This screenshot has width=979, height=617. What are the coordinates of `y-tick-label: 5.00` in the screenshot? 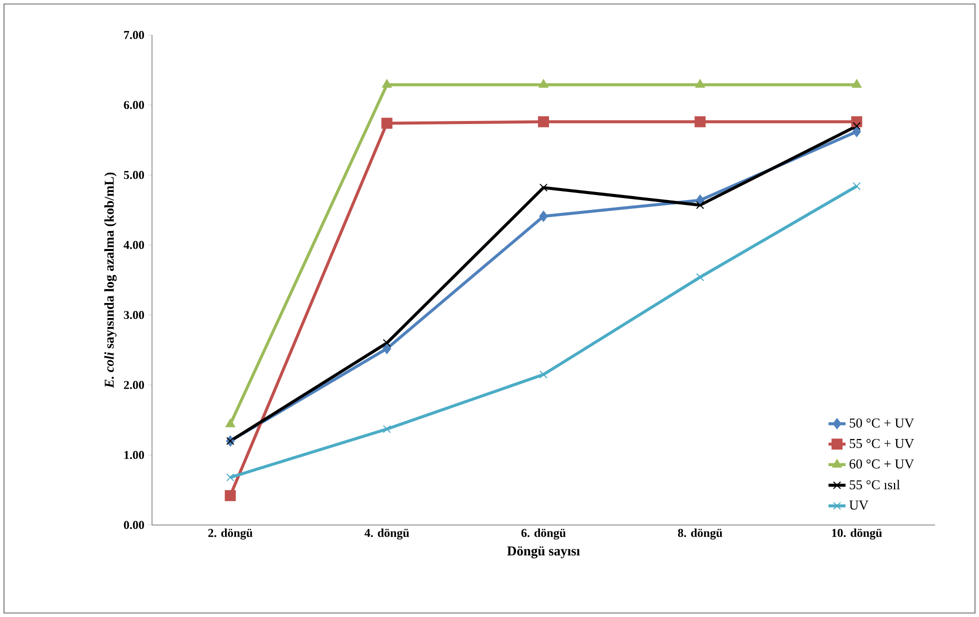 It's located at (134, 175).